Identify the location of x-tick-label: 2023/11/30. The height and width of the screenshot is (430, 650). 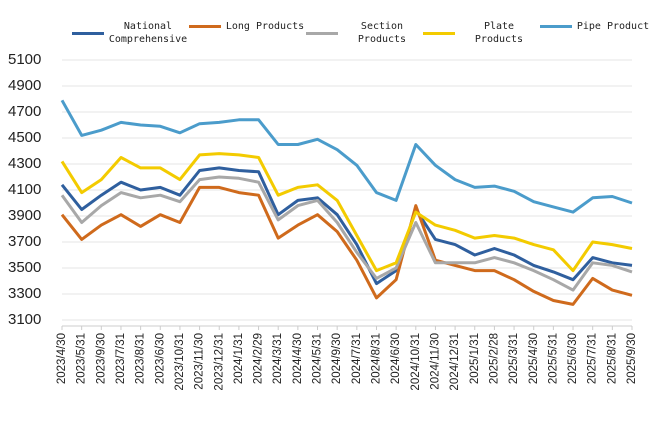
(200, 361).